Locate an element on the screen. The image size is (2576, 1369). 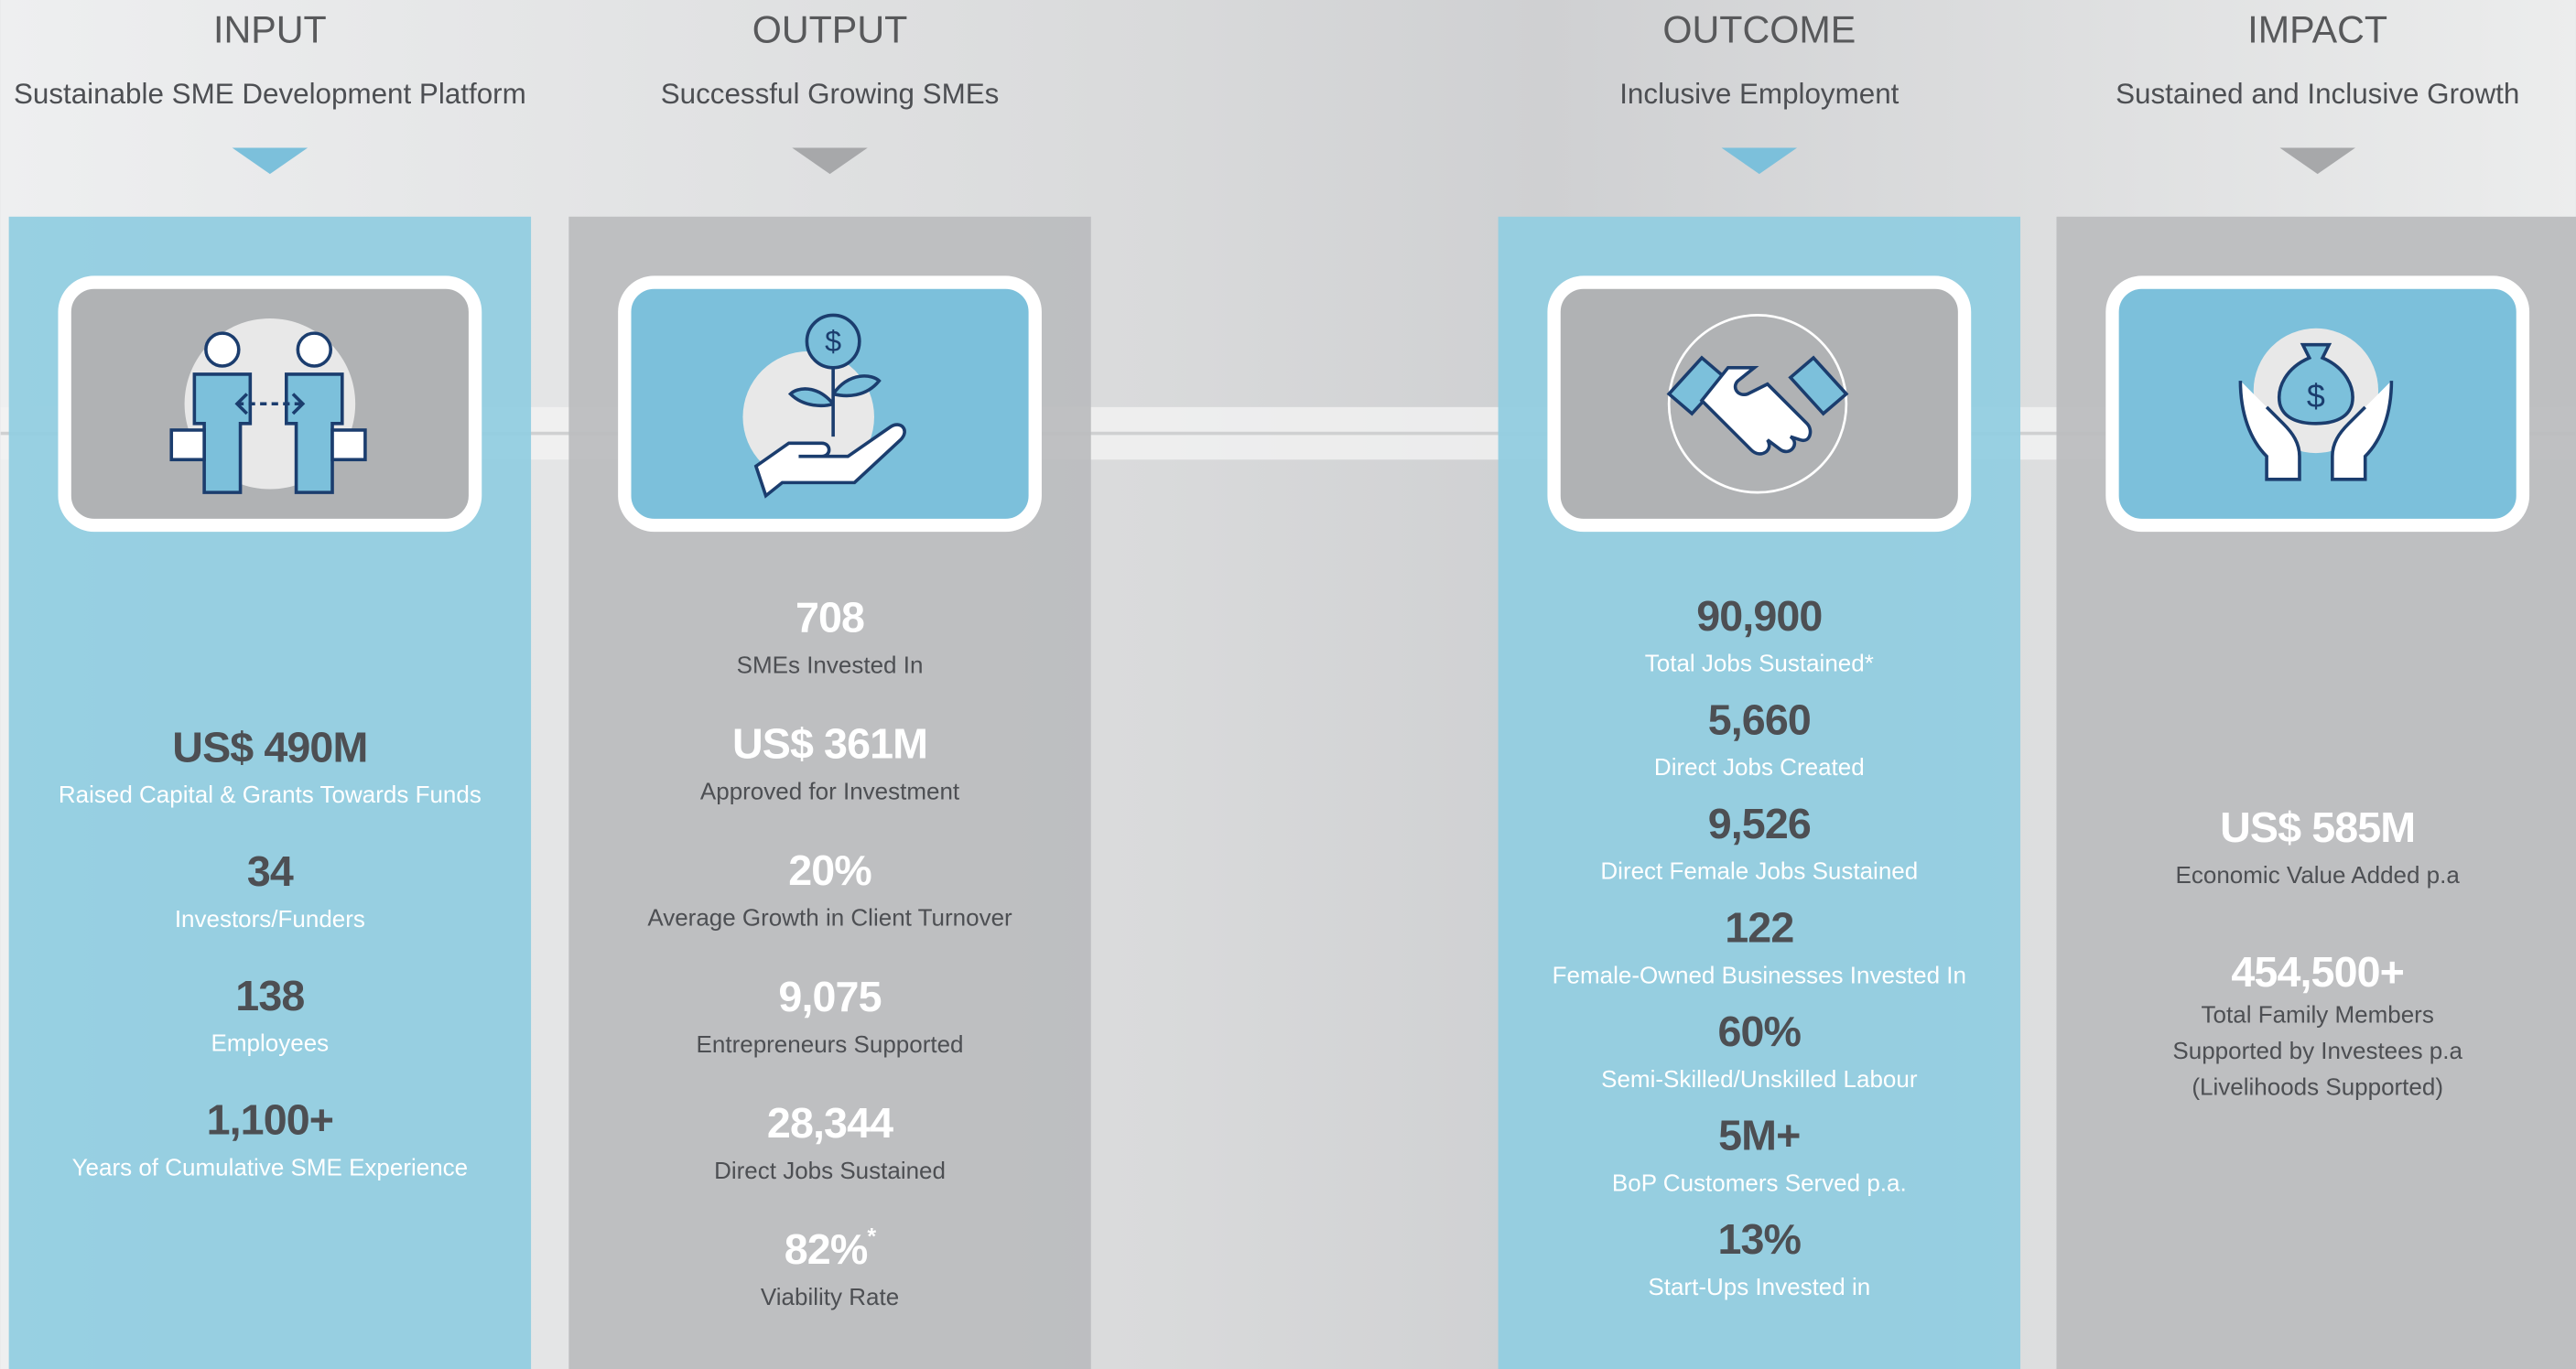
stat-label: Average Growth in Client Turnover is located at coordinates (829, 918).